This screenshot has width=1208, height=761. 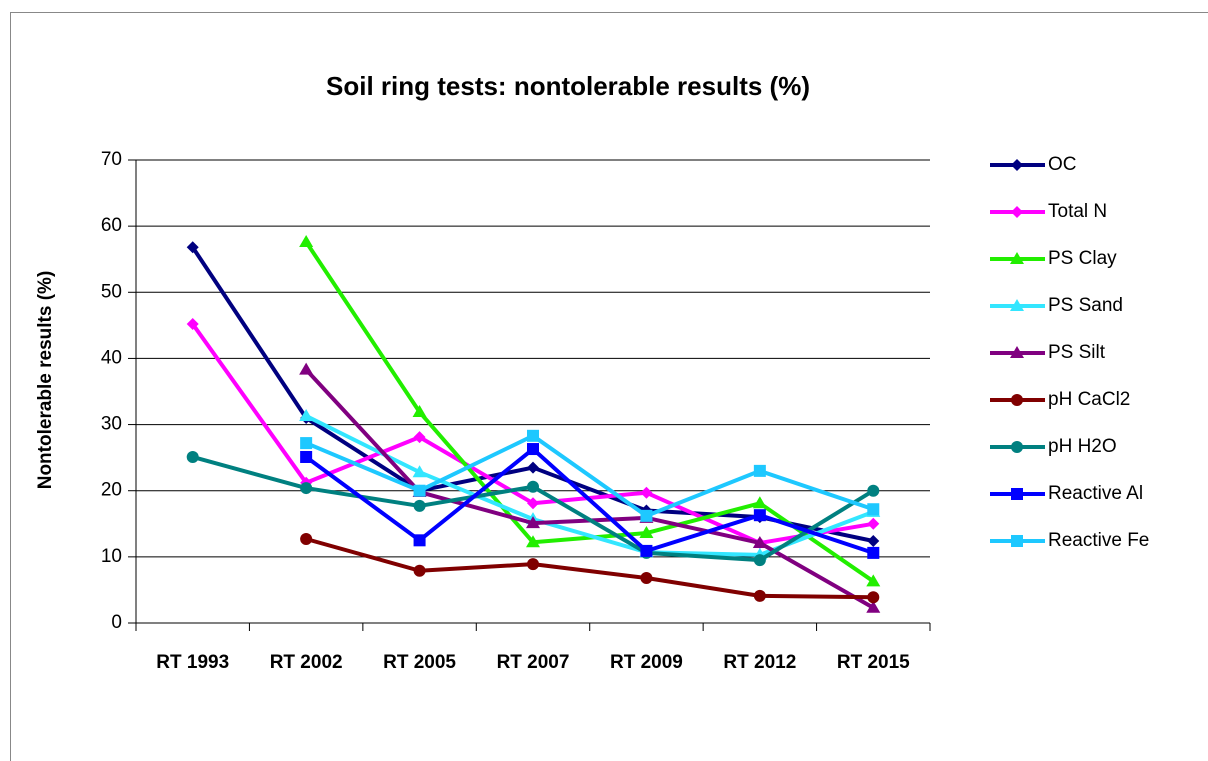 I want to click on legend-label: pH H2O, so click(x=1082, y=446).